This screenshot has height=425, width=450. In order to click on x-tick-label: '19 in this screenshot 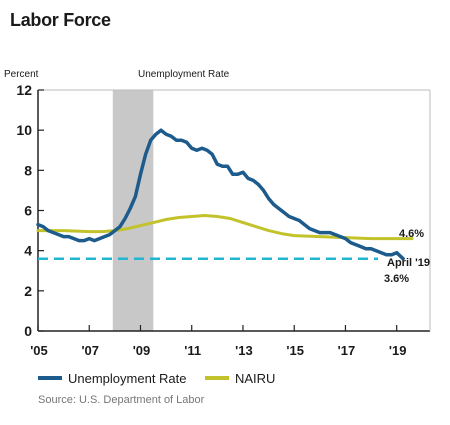, I will do `click(398, 350)`.